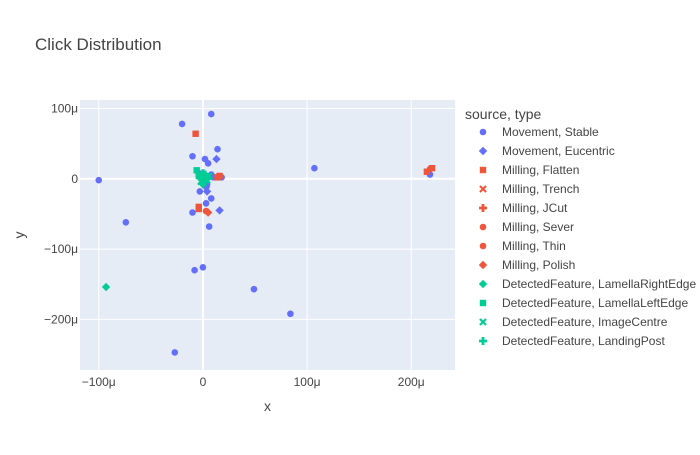 The height and width of the screenshot is (455, 700). I want to click on chart-title: Click Distribution, so click(98, 44).